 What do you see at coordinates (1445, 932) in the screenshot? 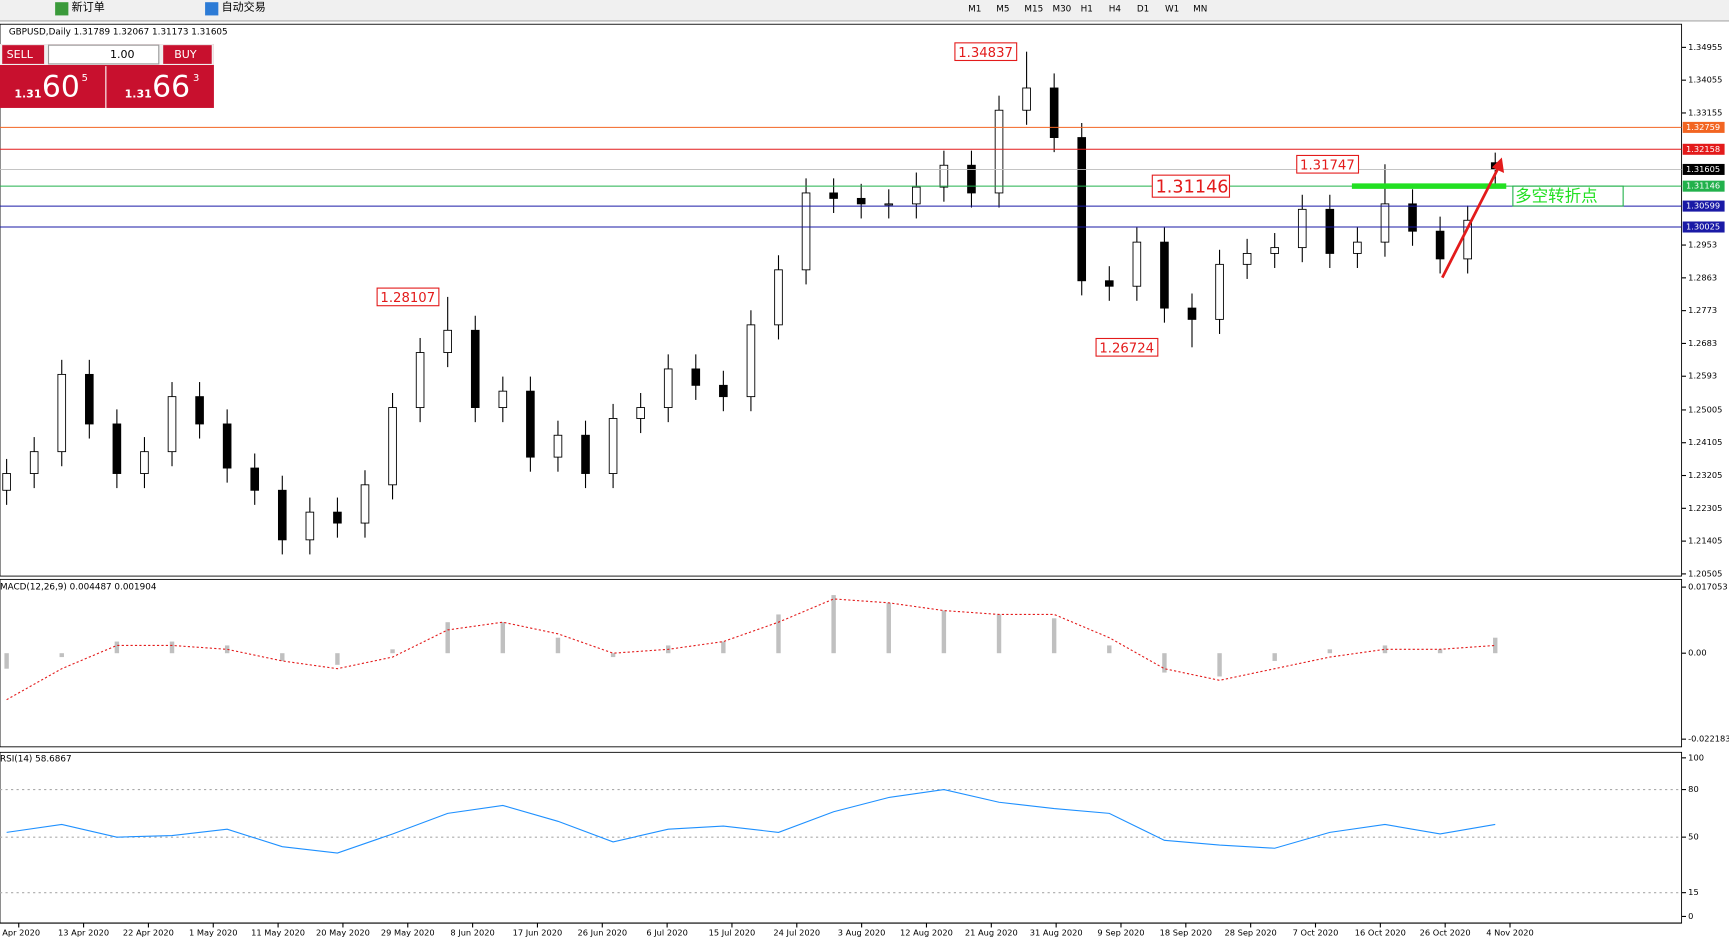
I see `x-tick-label: 26 Oct 2020` at bounding box center [1445, 932].